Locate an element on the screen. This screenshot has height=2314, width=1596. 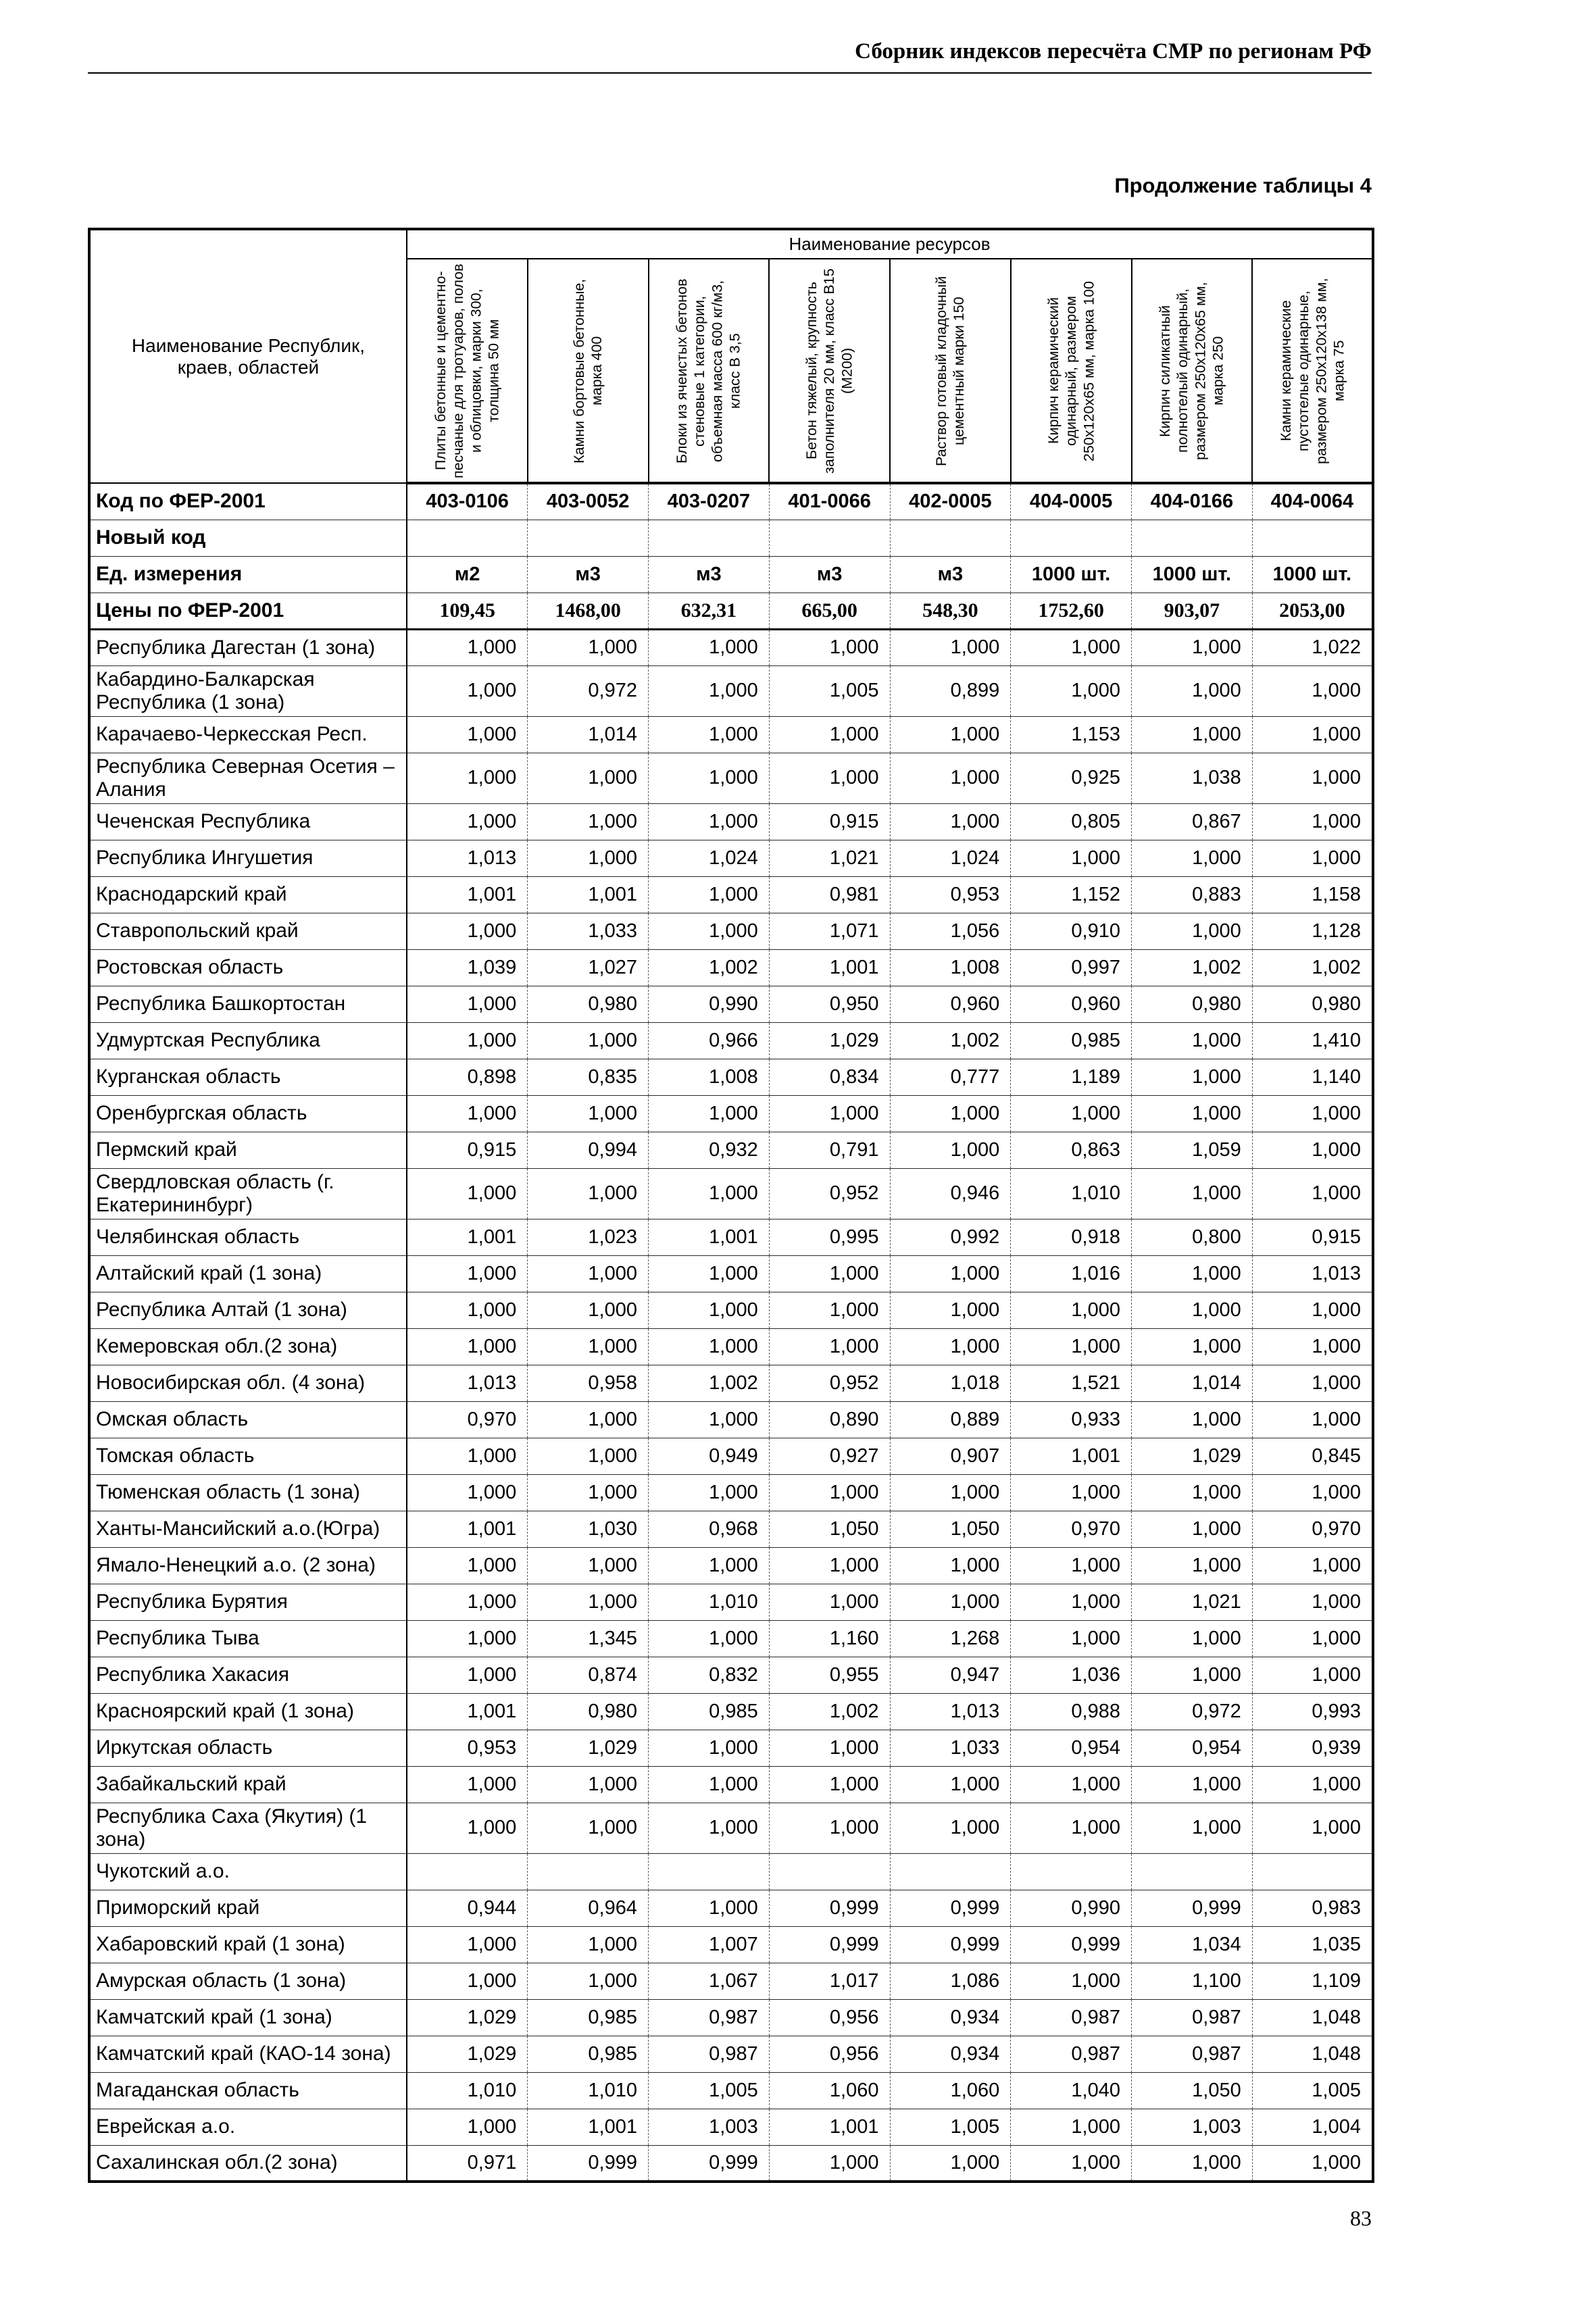
index-value-cell: 0,800 is located at coordinates (1192, 1237).